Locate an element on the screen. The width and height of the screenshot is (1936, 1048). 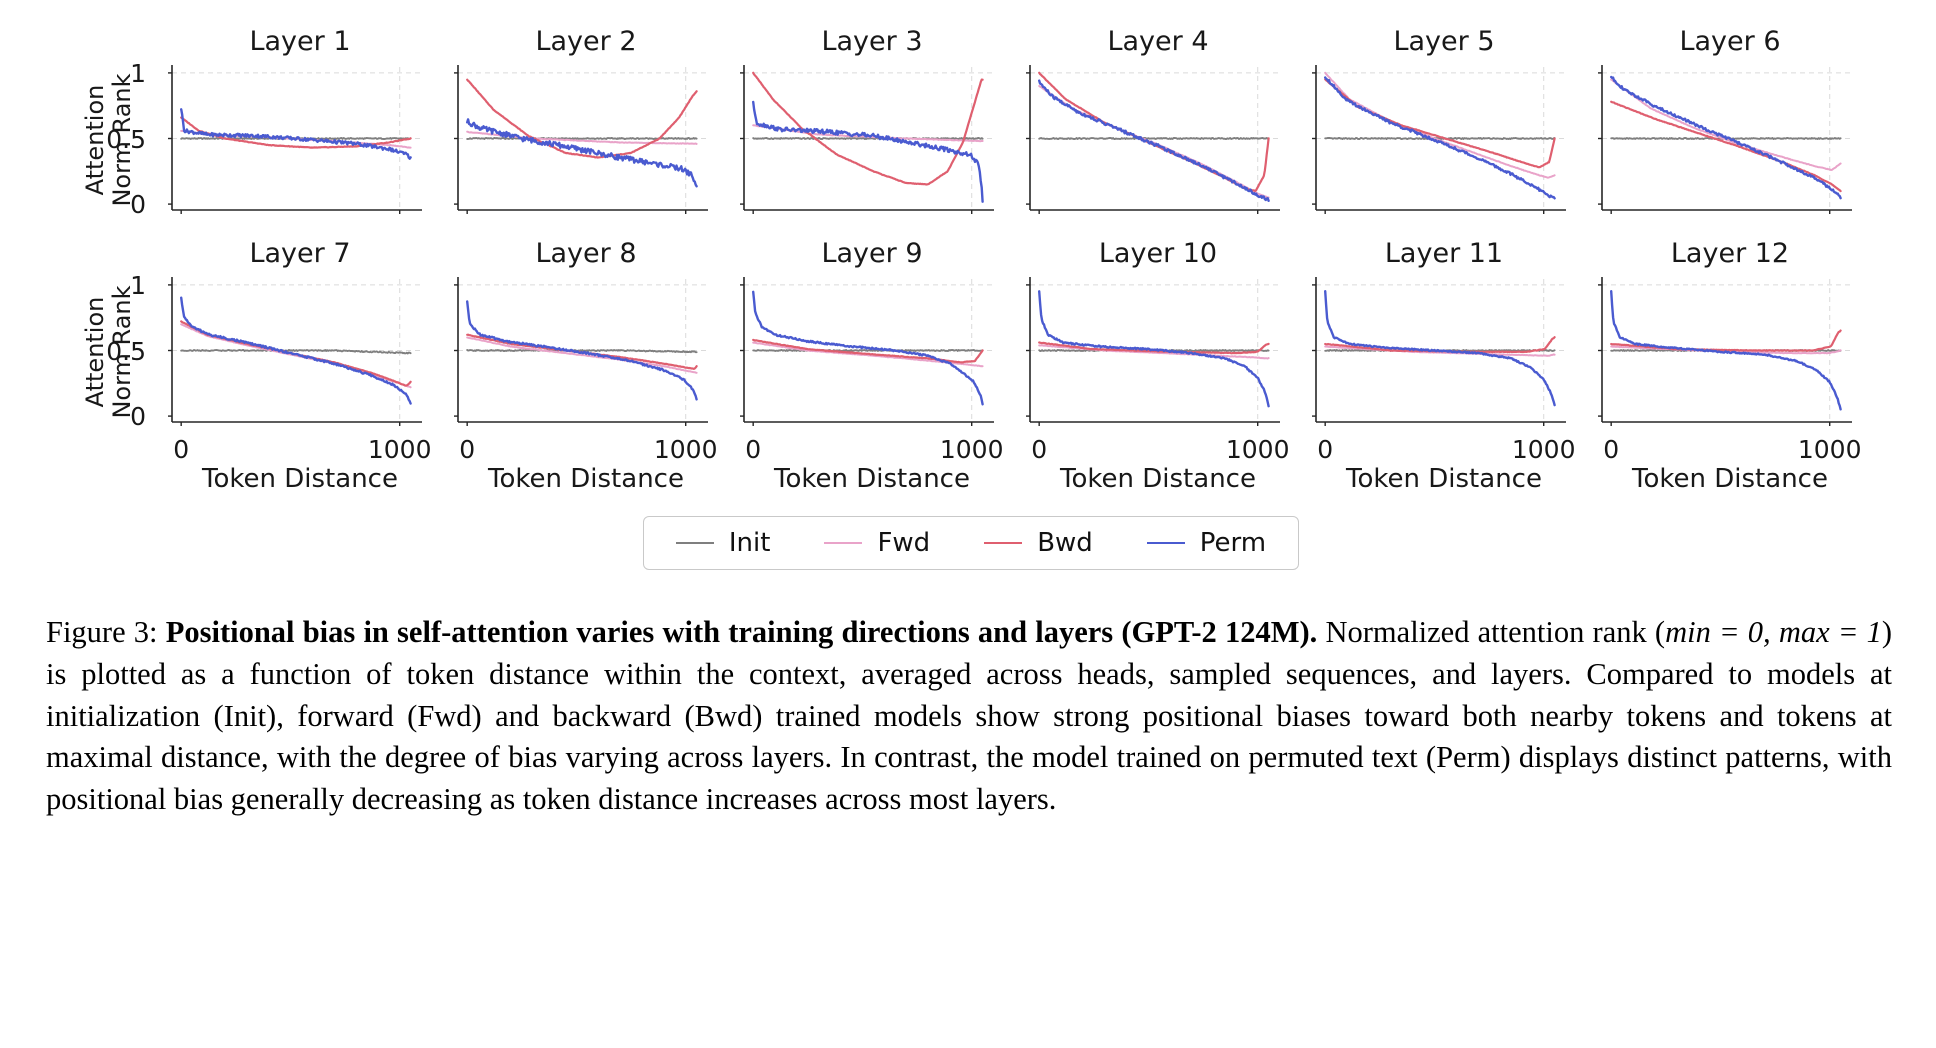
subplot-layer-4: Layer 4 is located at coordinates (1158, 123).